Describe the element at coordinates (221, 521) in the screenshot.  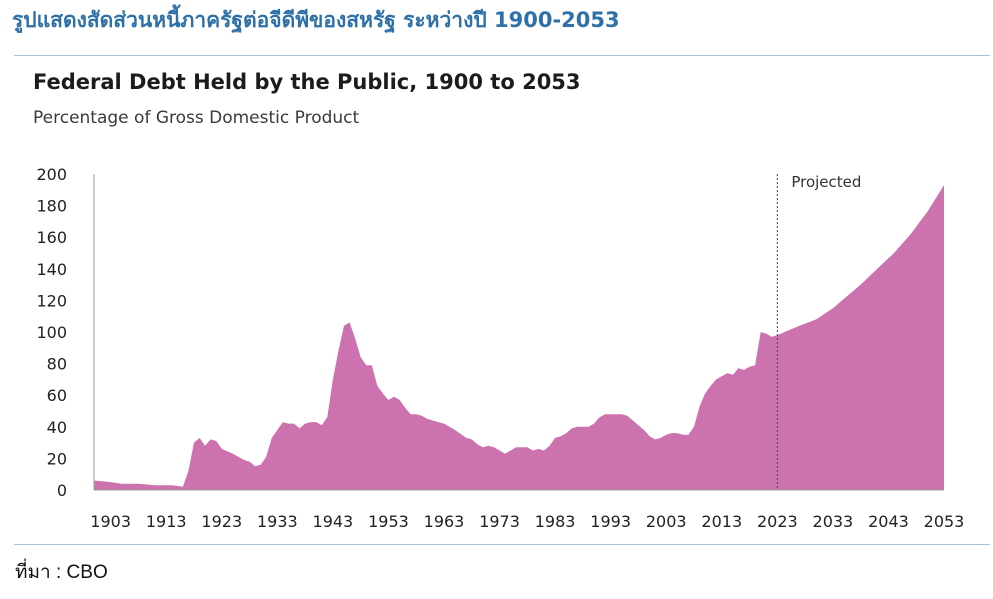
I see `x-tick-label: 1923` at that location.